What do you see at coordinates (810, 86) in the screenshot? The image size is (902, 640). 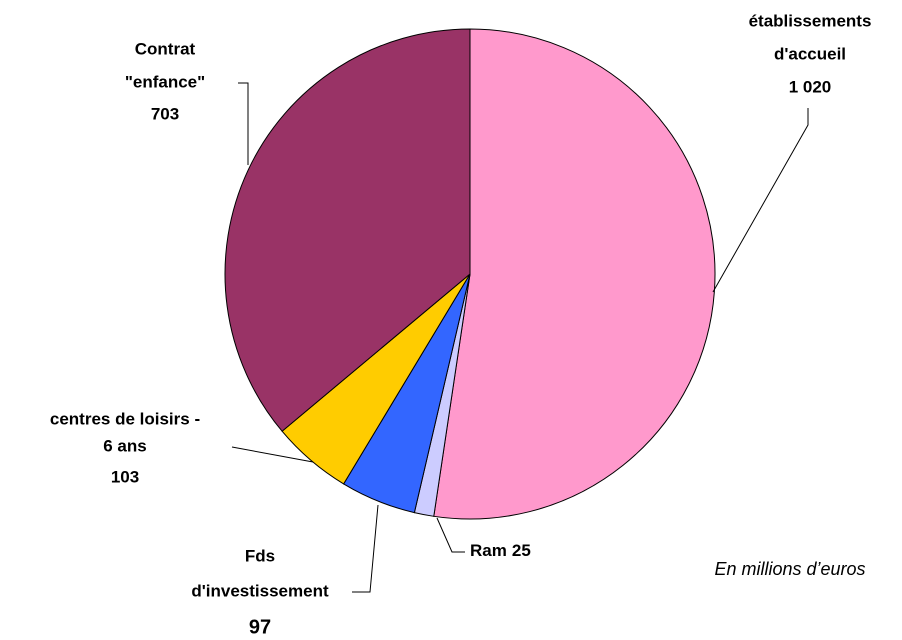 I see `value-label: 1 020` at bounding box center [810, 86].